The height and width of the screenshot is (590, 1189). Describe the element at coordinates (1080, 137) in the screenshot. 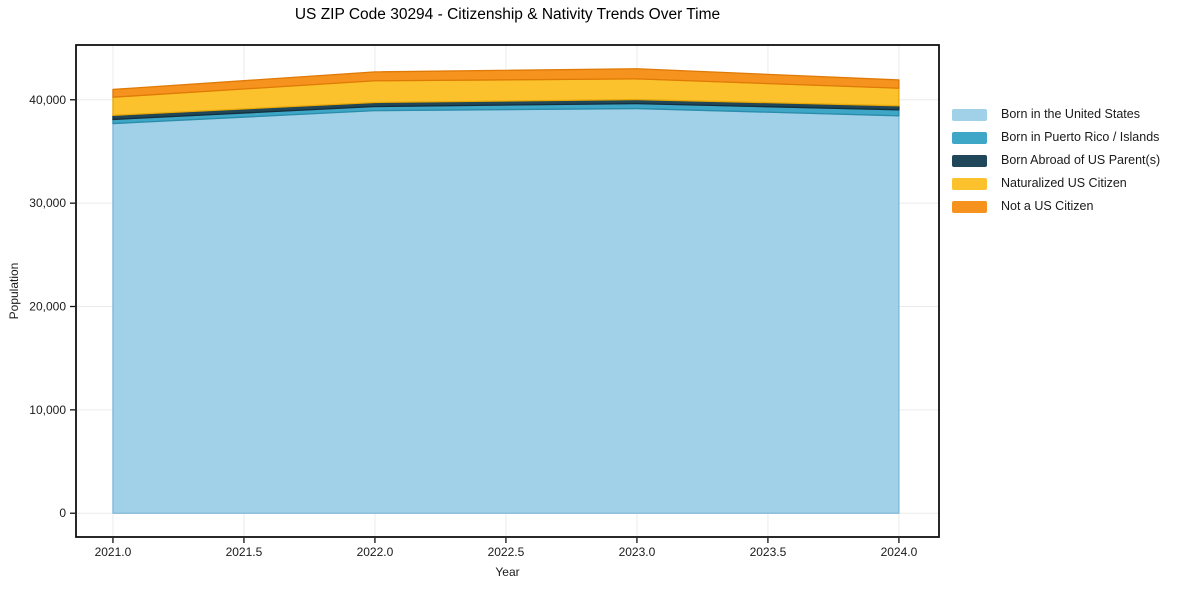

I see `legend-label: Born in Puerto Rico / Islands` at that location.